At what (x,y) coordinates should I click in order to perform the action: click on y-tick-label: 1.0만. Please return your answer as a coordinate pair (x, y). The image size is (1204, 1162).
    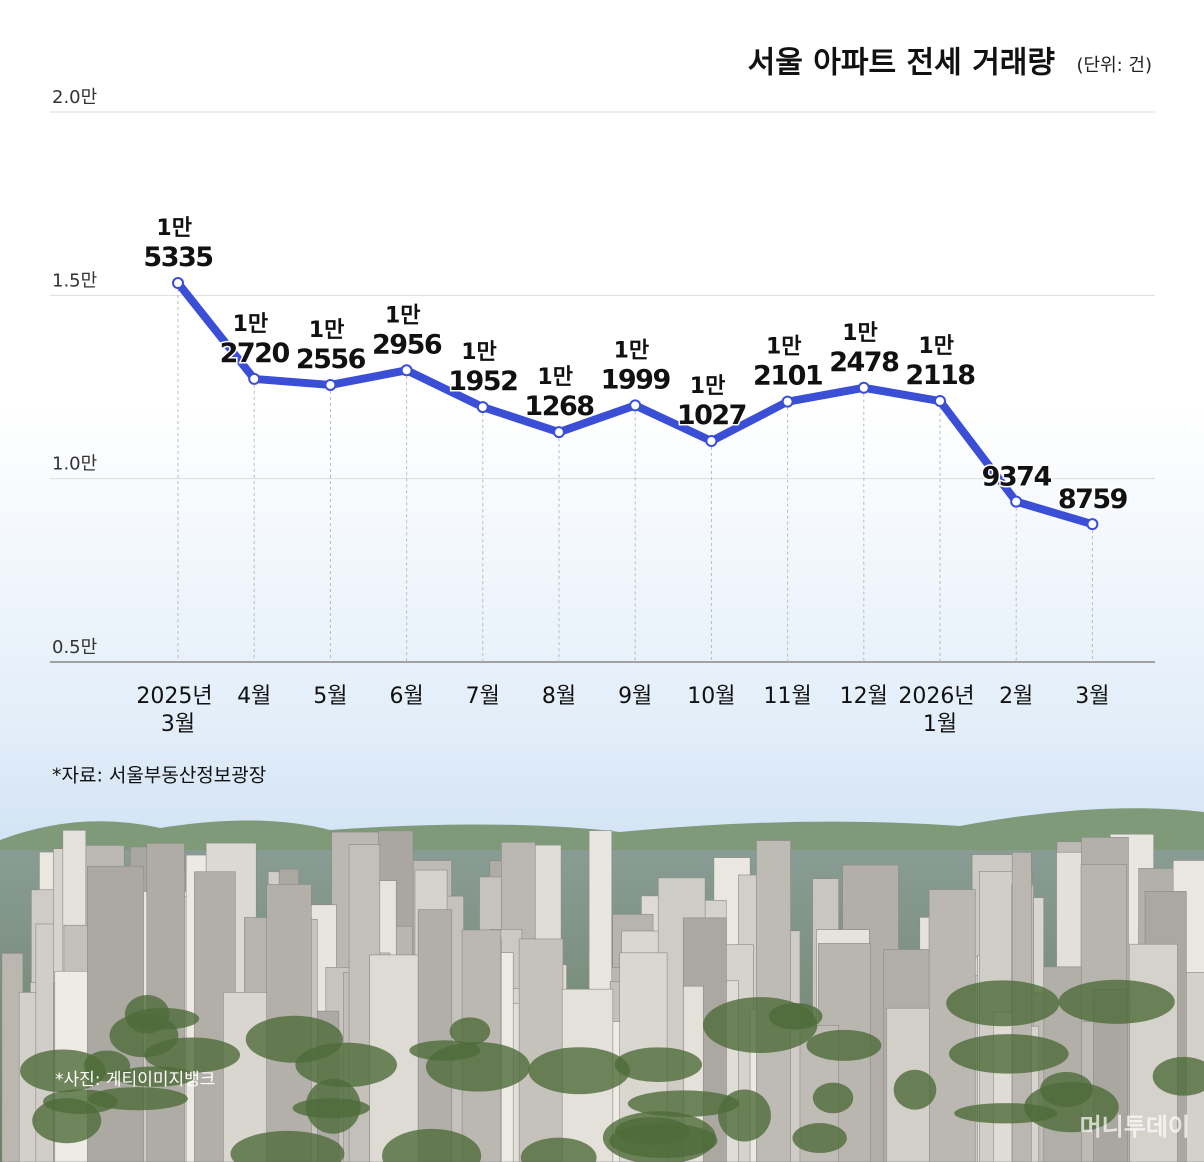
    Looking at the image, I should click on (74, 464).